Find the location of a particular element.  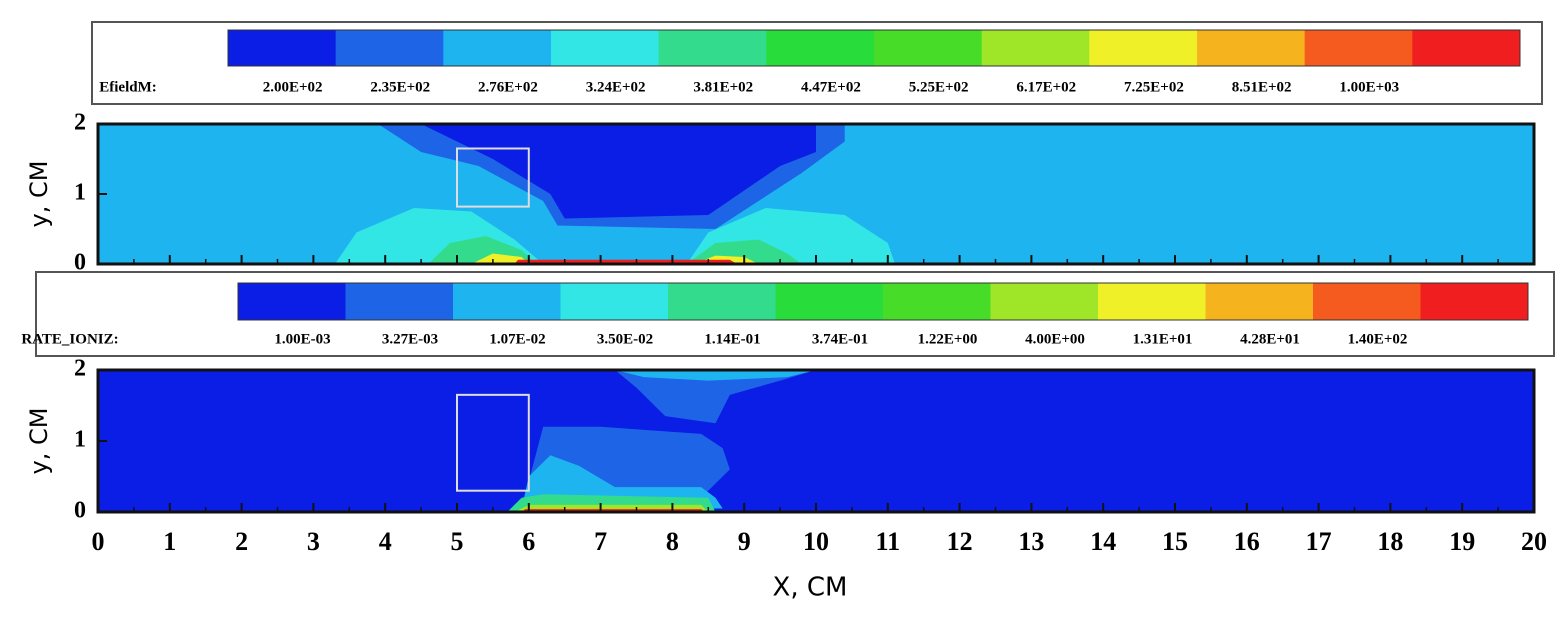

x-tick-label: 10 is located at coordinates (816, 541).